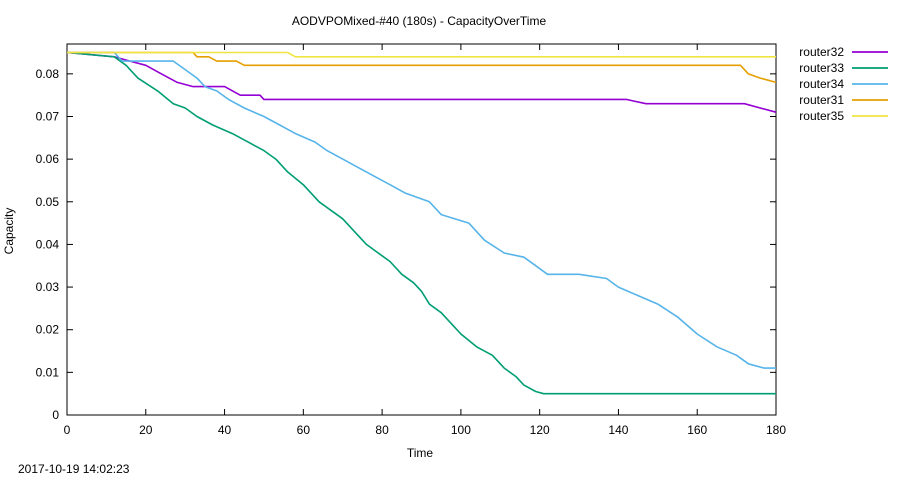  I want to click on y-tick-label: 0.07, so click(48, 116).